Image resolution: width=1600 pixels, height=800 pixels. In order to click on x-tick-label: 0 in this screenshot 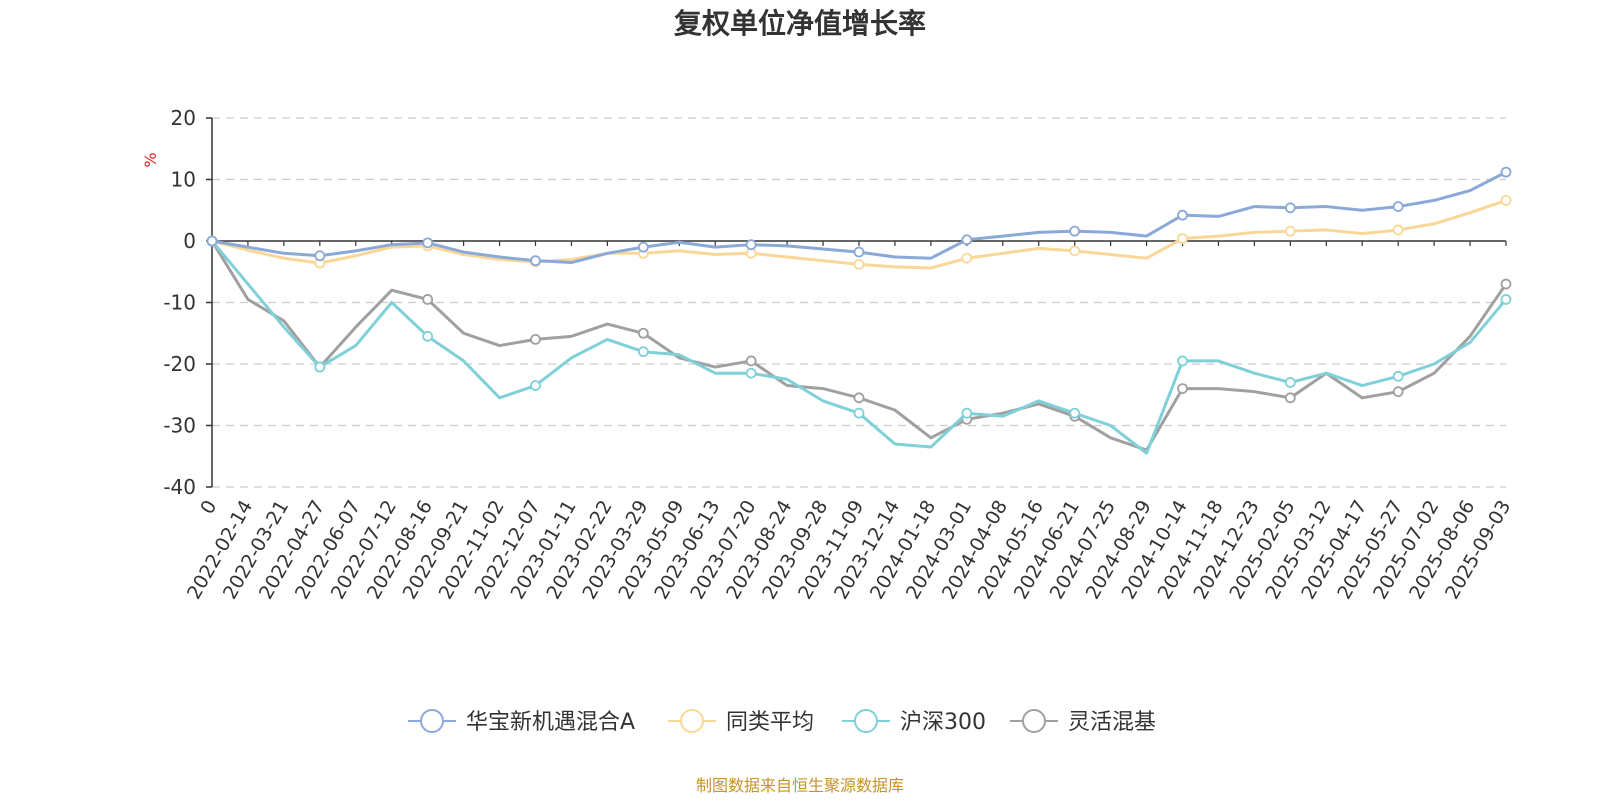, I will do `click(208, 507)`.